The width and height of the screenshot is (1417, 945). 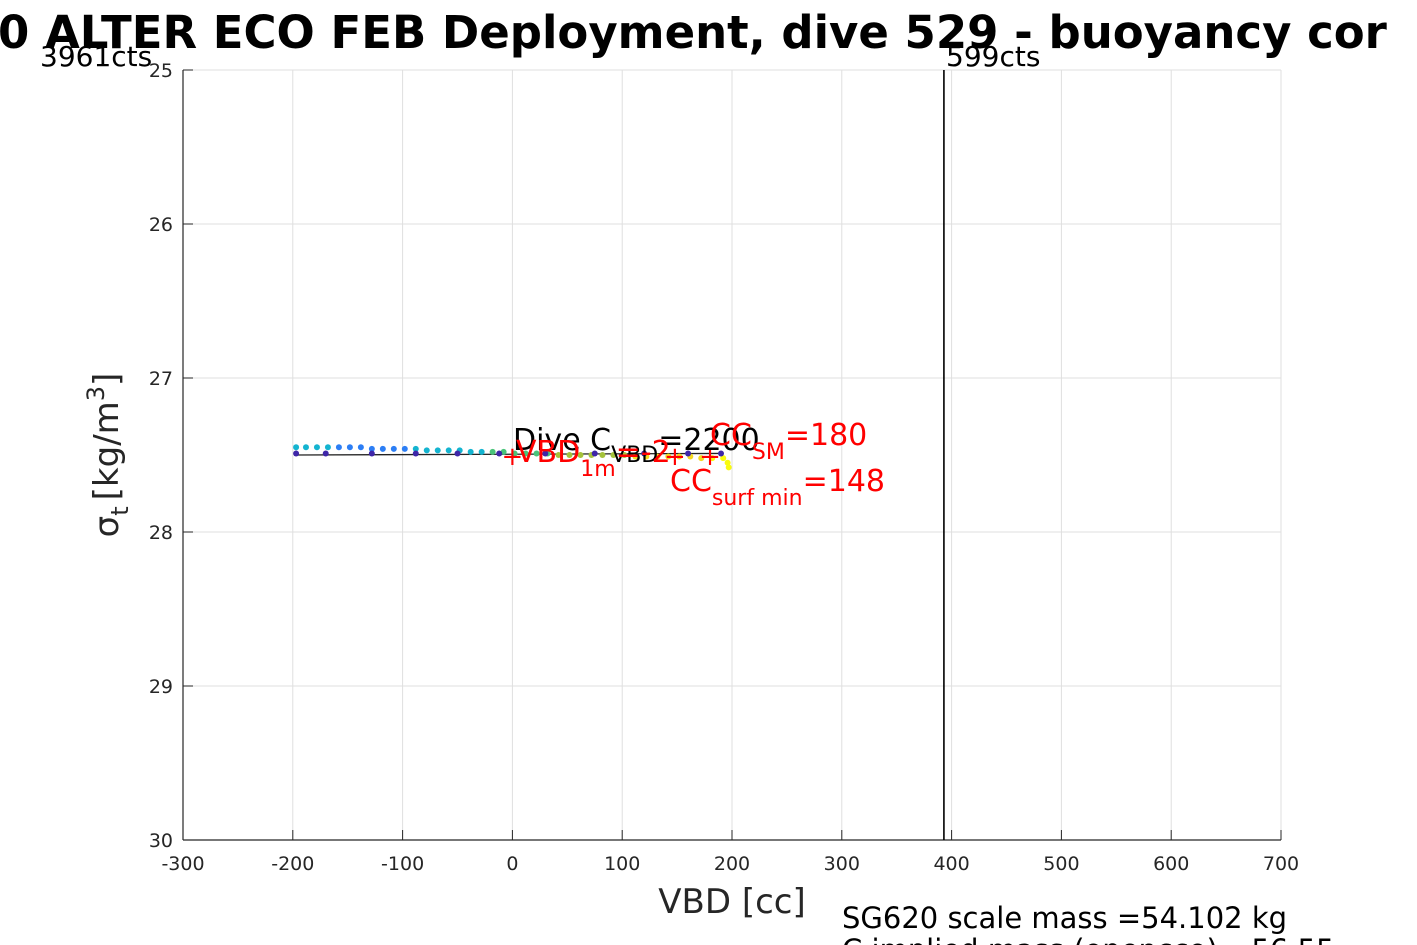 What do you see at coordinates (788, 441) in the screenshot?
I see `annotation-cc-sm: CCSM=180` at bounding box center [788, 441].